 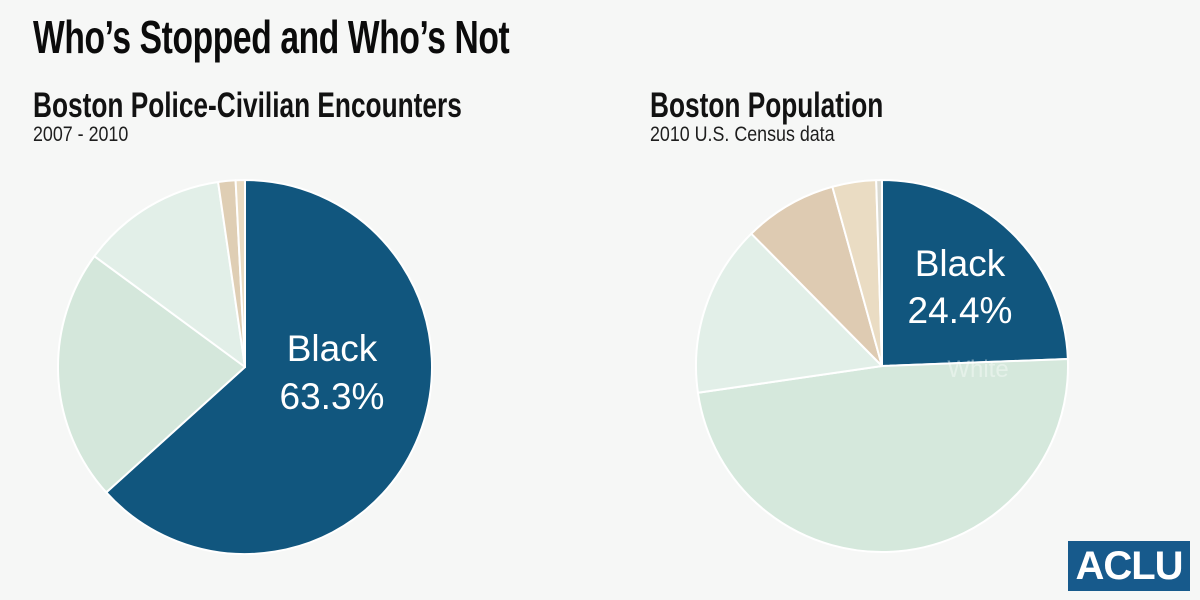 What do you see at coordinates (81, 134) in the screenshot?
I see `chart-subtitle-encounters: 2007 - 2010` at bounding box center [81, 134].